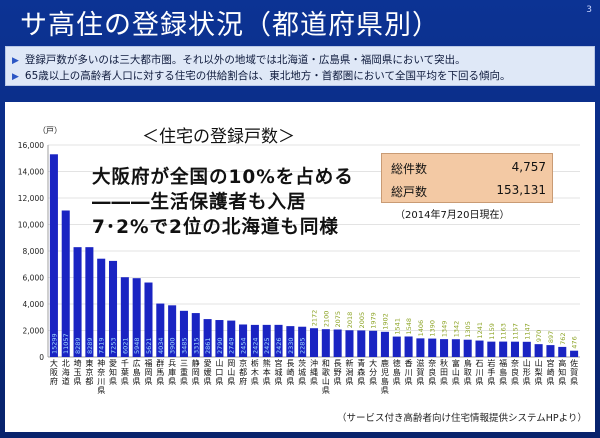 The width and height of the screenshot is (600, 438). What do you see at coordinates (374, 320) in the screenshot?
I see `bar-data-label: 1979` at bounding box center [374, 320].